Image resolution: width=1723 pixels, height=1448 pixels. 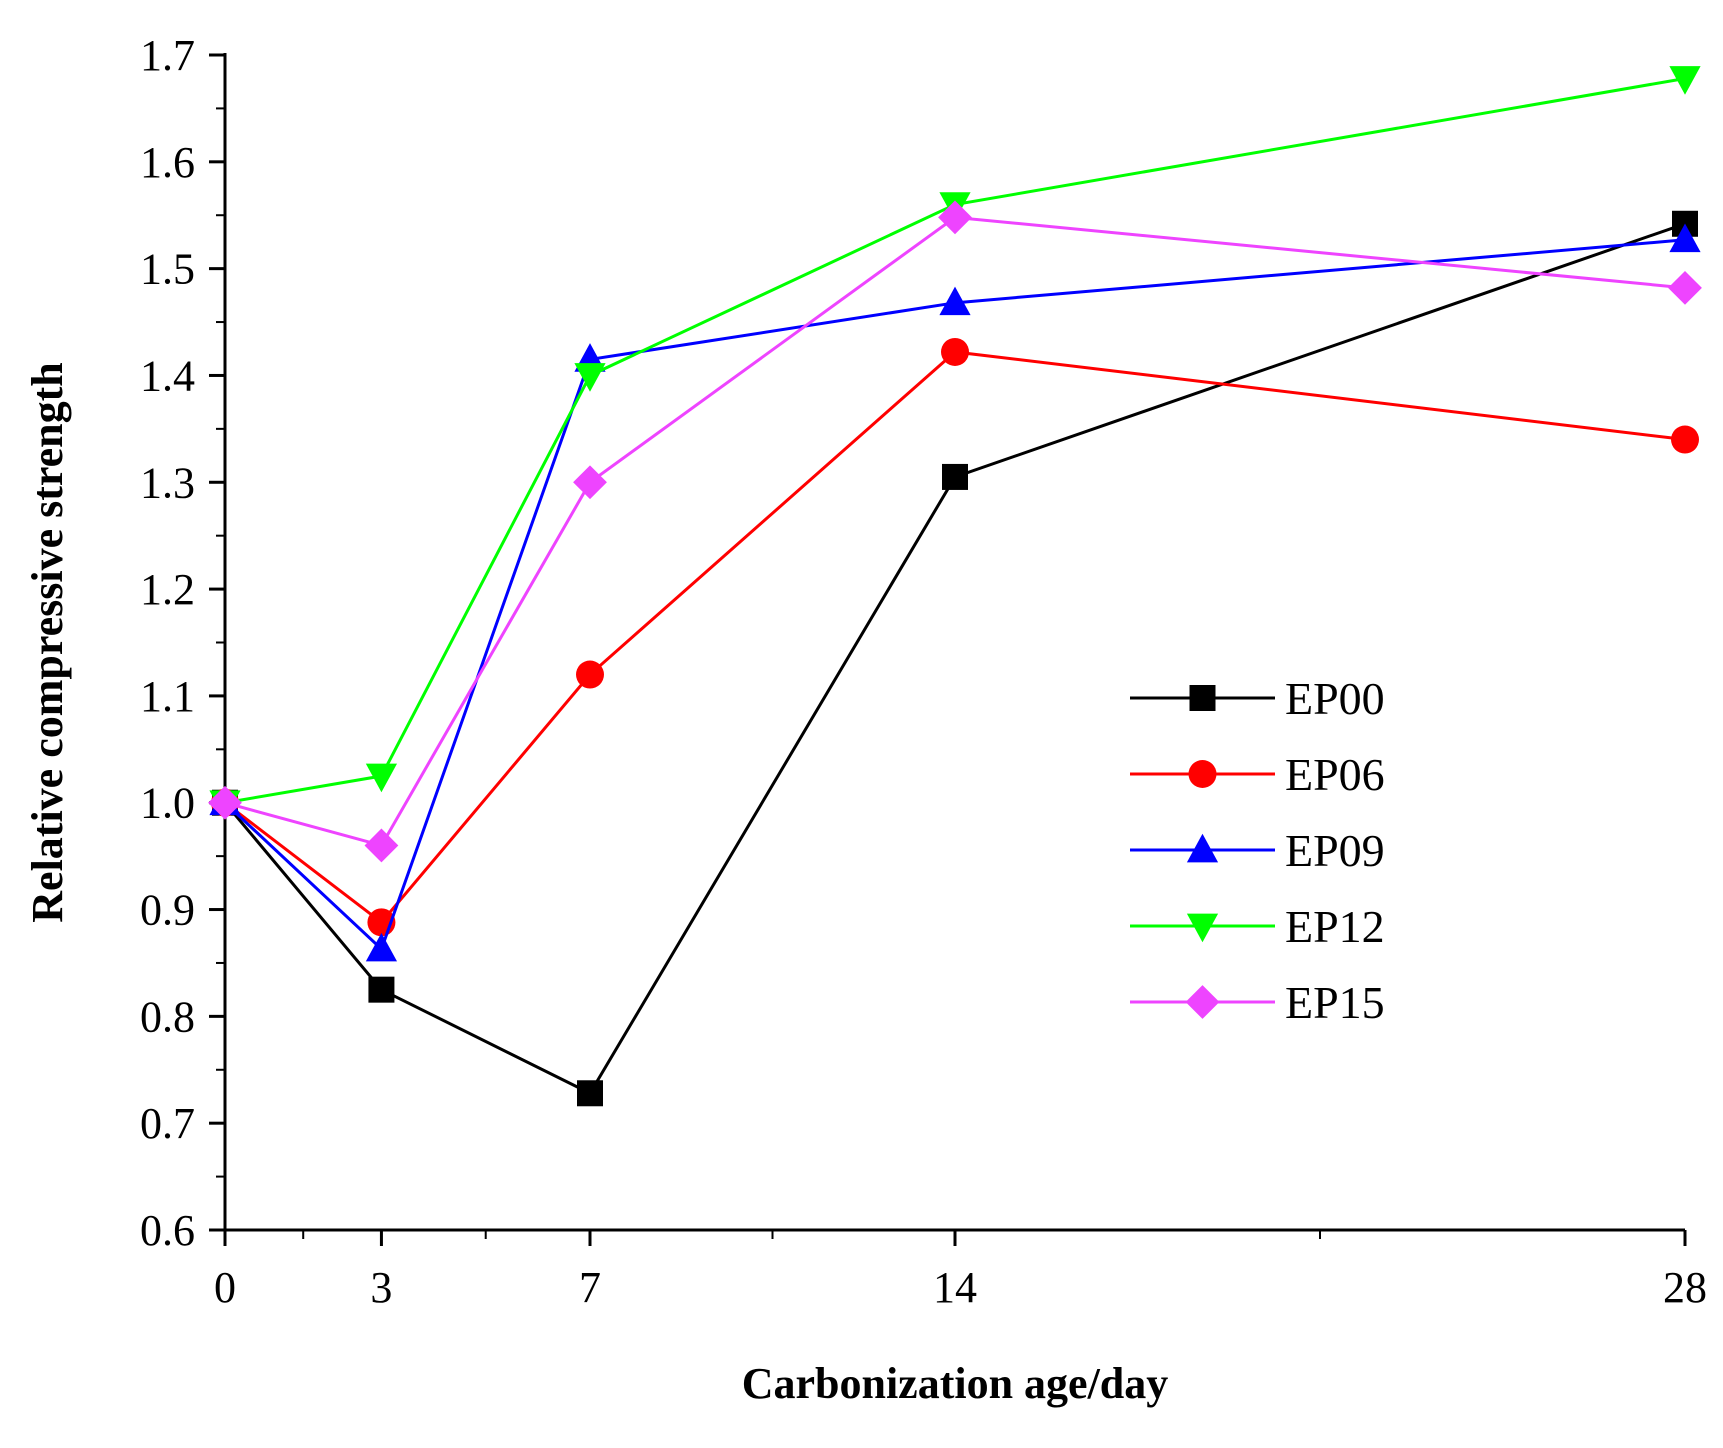 I want to click on legend-label-ep06: EP06, so click(x=1335, y=774).